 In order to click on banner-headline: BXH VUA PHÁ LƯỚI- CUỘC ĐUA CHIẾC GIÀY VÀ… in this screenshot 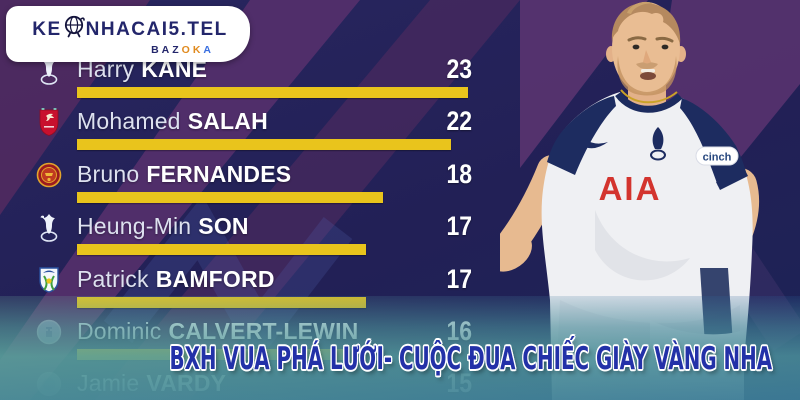, I will do `click(471, 359)`.